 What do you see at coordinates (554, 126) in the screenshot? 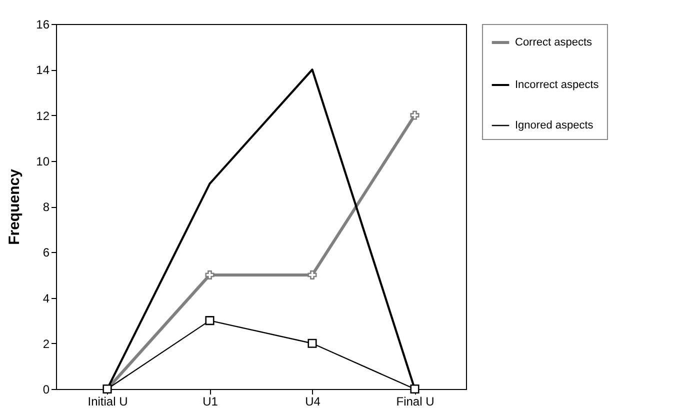
I see `legend-label: Ignored aspects` at bounding box center [554, 126].